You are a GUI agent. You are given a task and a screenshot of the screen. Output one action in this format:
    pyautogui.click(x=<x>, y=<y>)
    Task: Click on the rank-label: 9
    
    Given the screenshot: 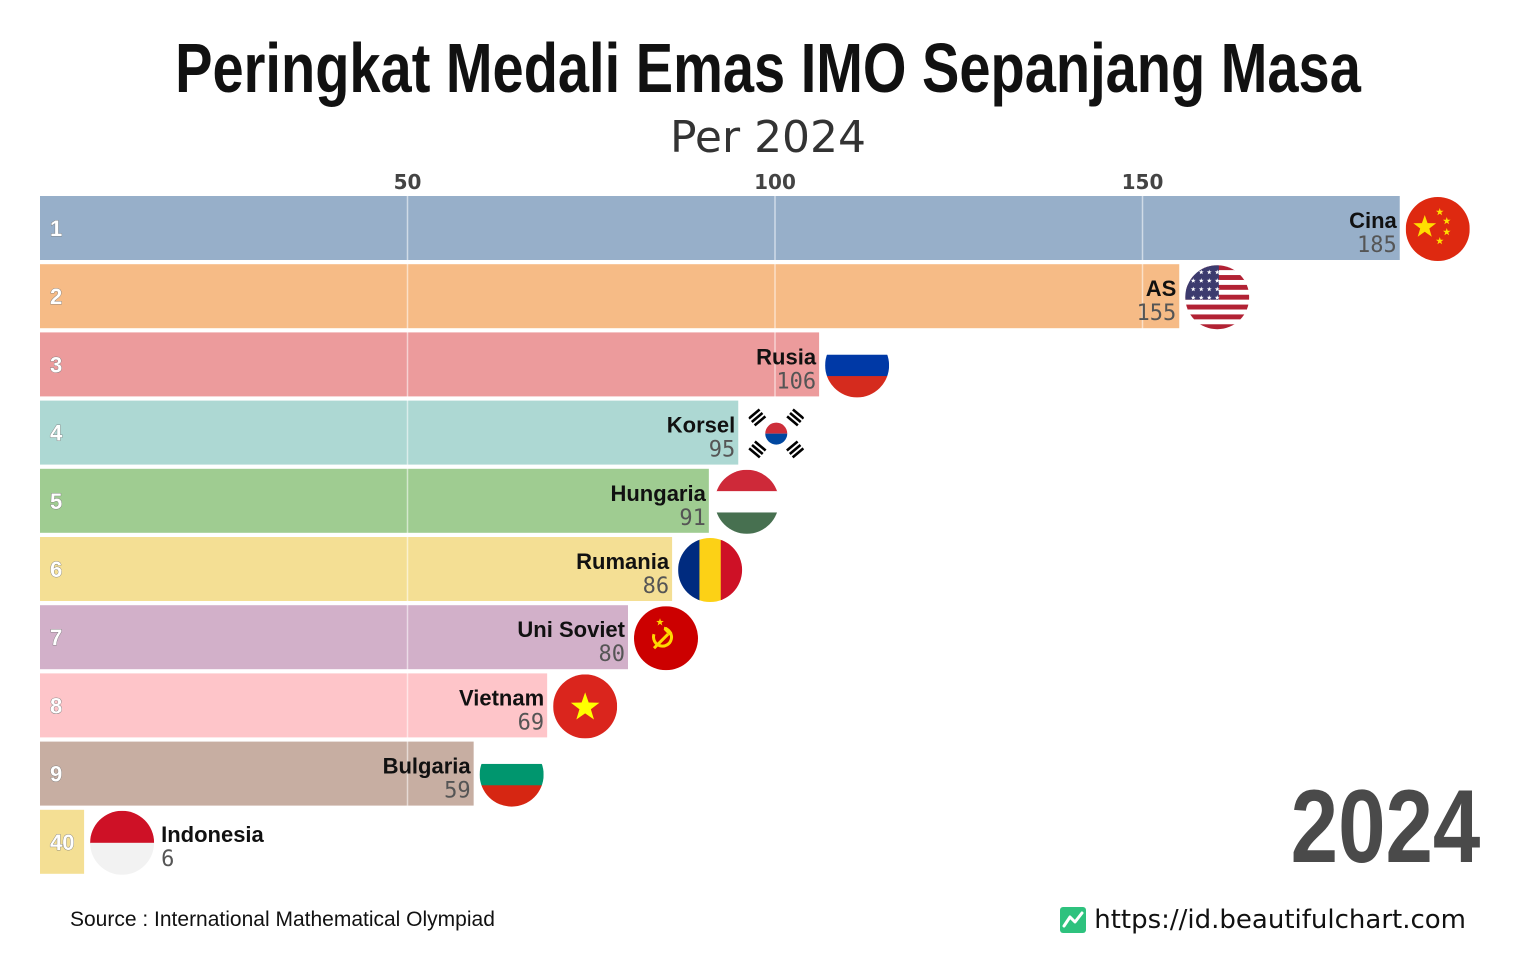 What is the action you would take?
    pyautogui.click(x=56, y=774)
    